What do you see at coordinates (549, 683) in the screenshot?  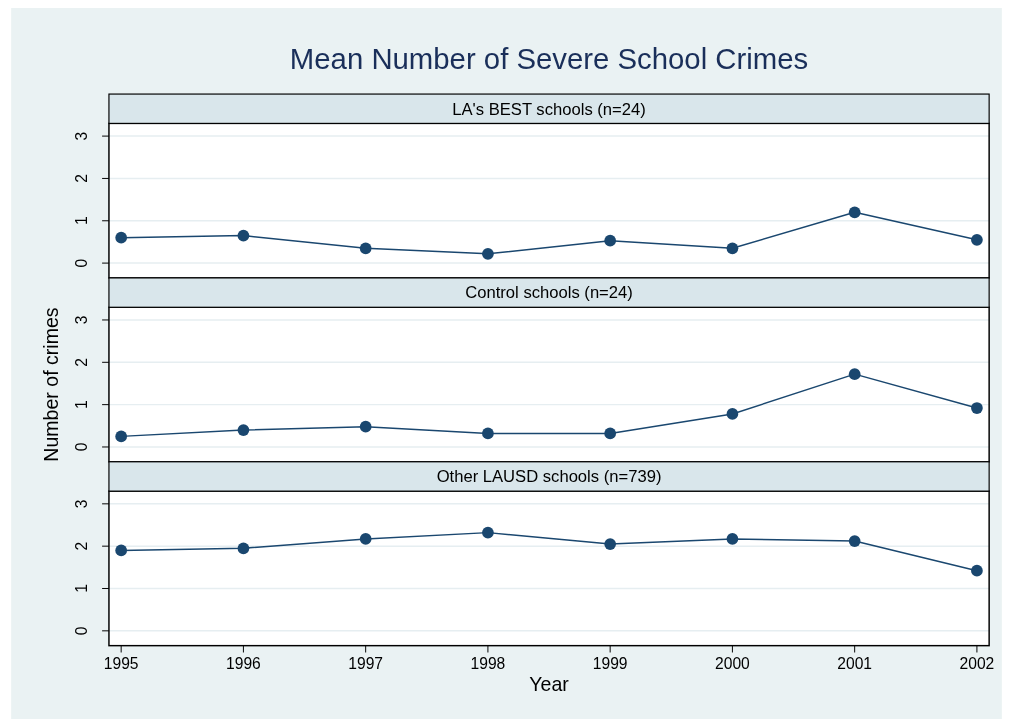 I see `x-axis-title: Year` at bounding box center [549, 683].